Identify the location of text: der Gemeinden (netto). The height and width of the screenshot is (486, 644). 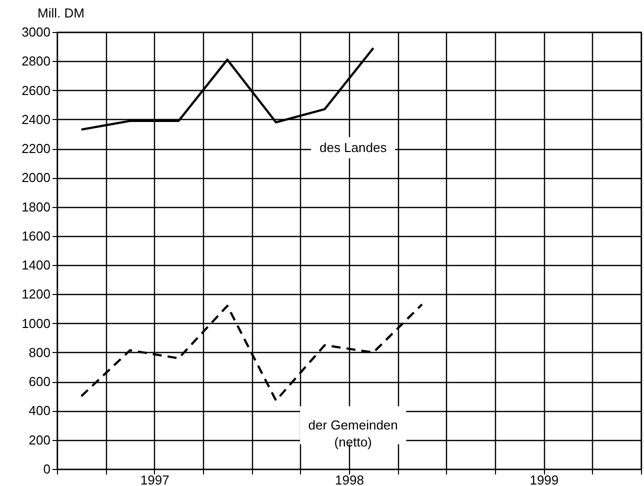
(353, 433).